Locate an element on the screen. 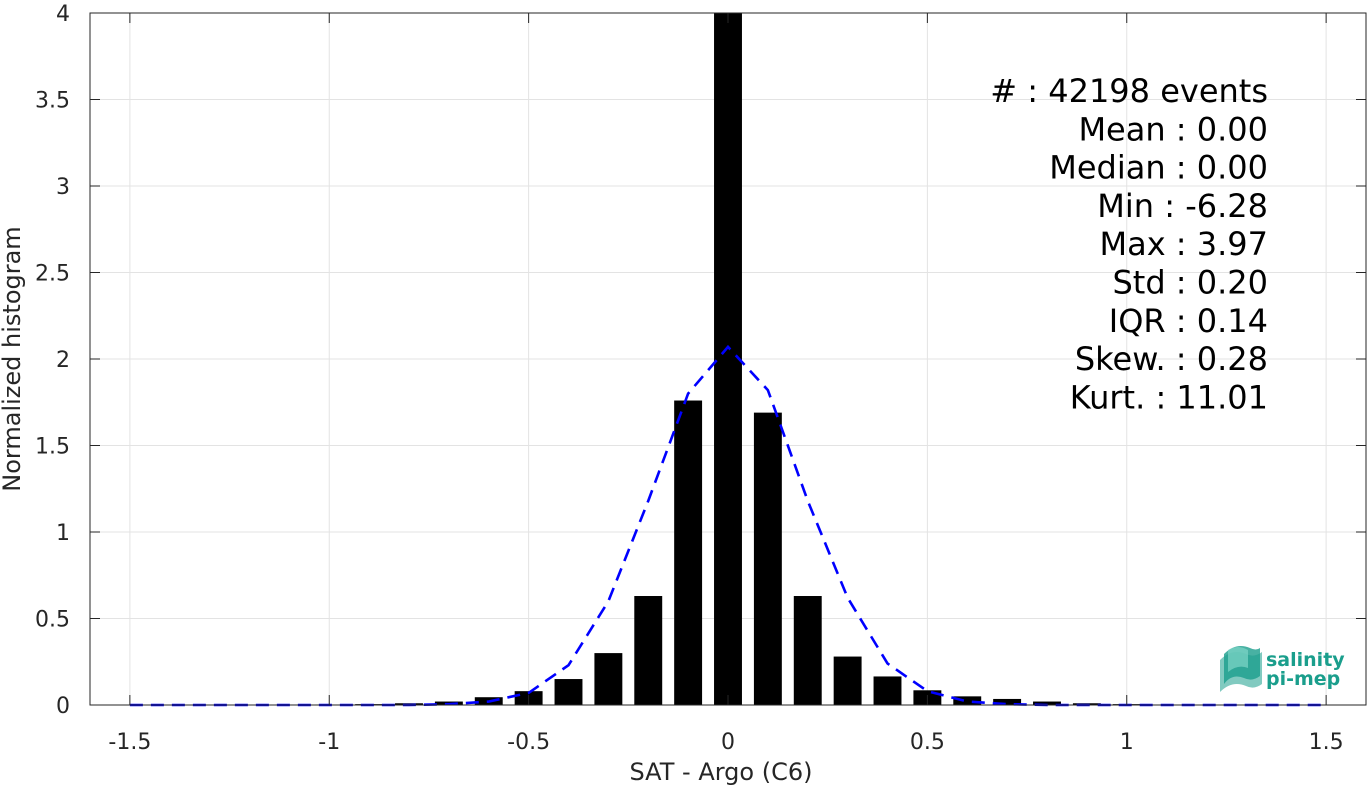 Image resolution: width=1367 pixels, height=791 pixels. y-tick-label: 0.5 is located at coordinates (52, 620).